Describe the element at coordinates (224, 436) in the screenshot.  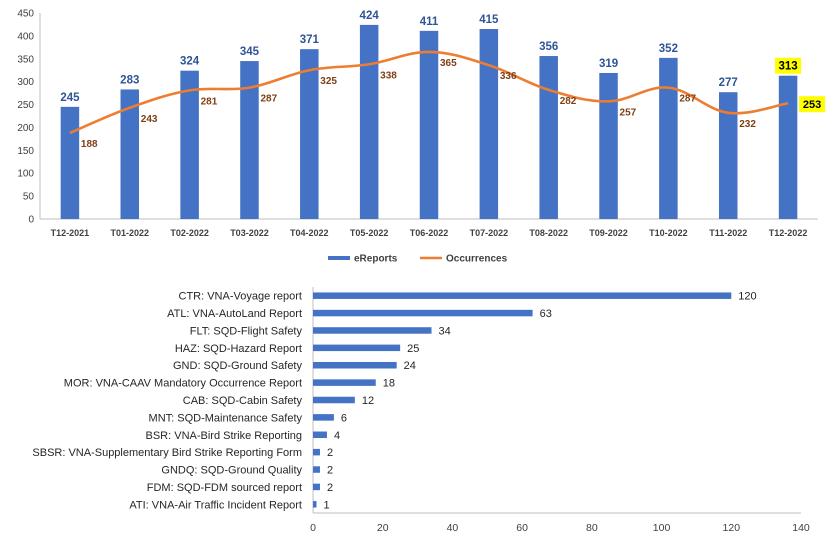
I see `category-label: BSR: VNA-Bird Strike Reporting` at that location.